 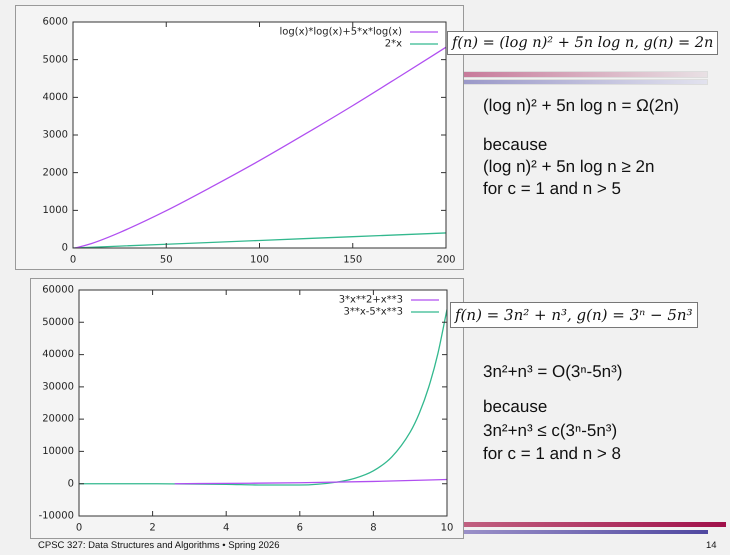 What do you see at coordinates (447, 528) in the screenshot?
I see `x-tick-label: 10` at bounding box center [447, 528].